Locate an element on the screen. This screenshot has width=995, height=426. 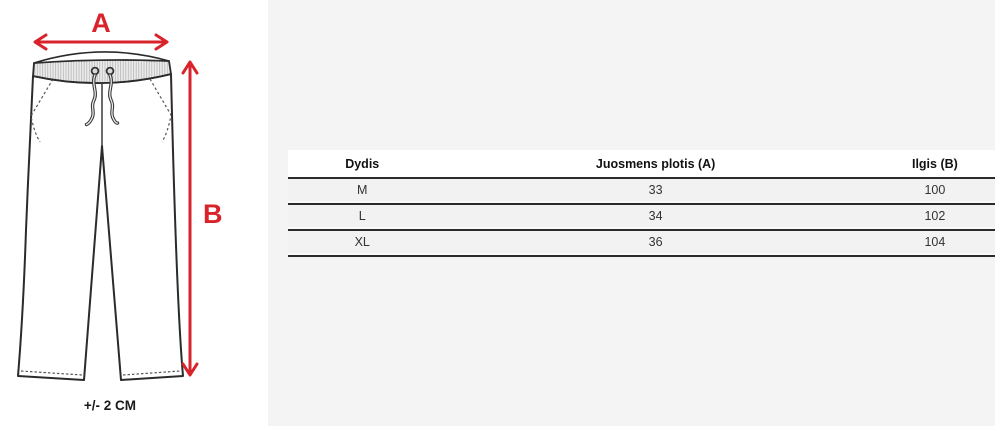
pants-outline is located at coordinates (100, 227).